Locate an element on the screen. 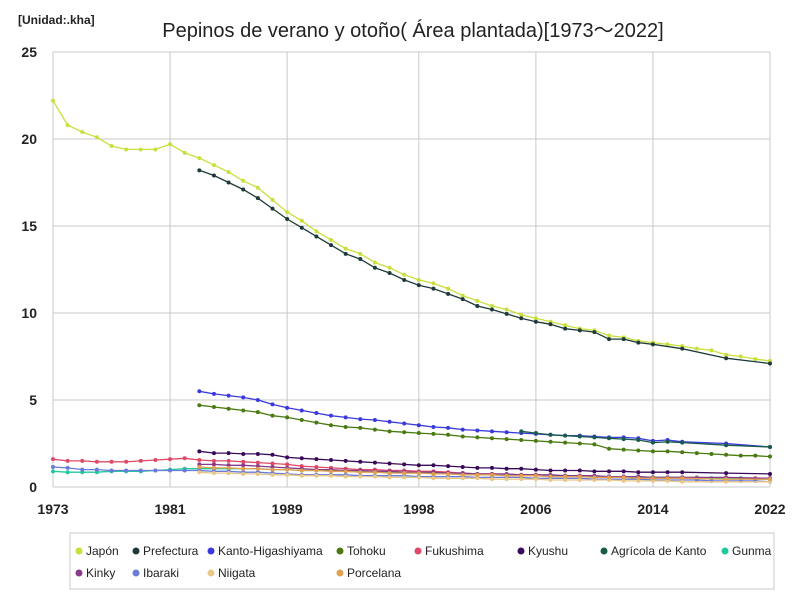 Image resolution: width=800 pixels, height=600 pixels. legend-label: Kinky is located at coordinates (100, 573).